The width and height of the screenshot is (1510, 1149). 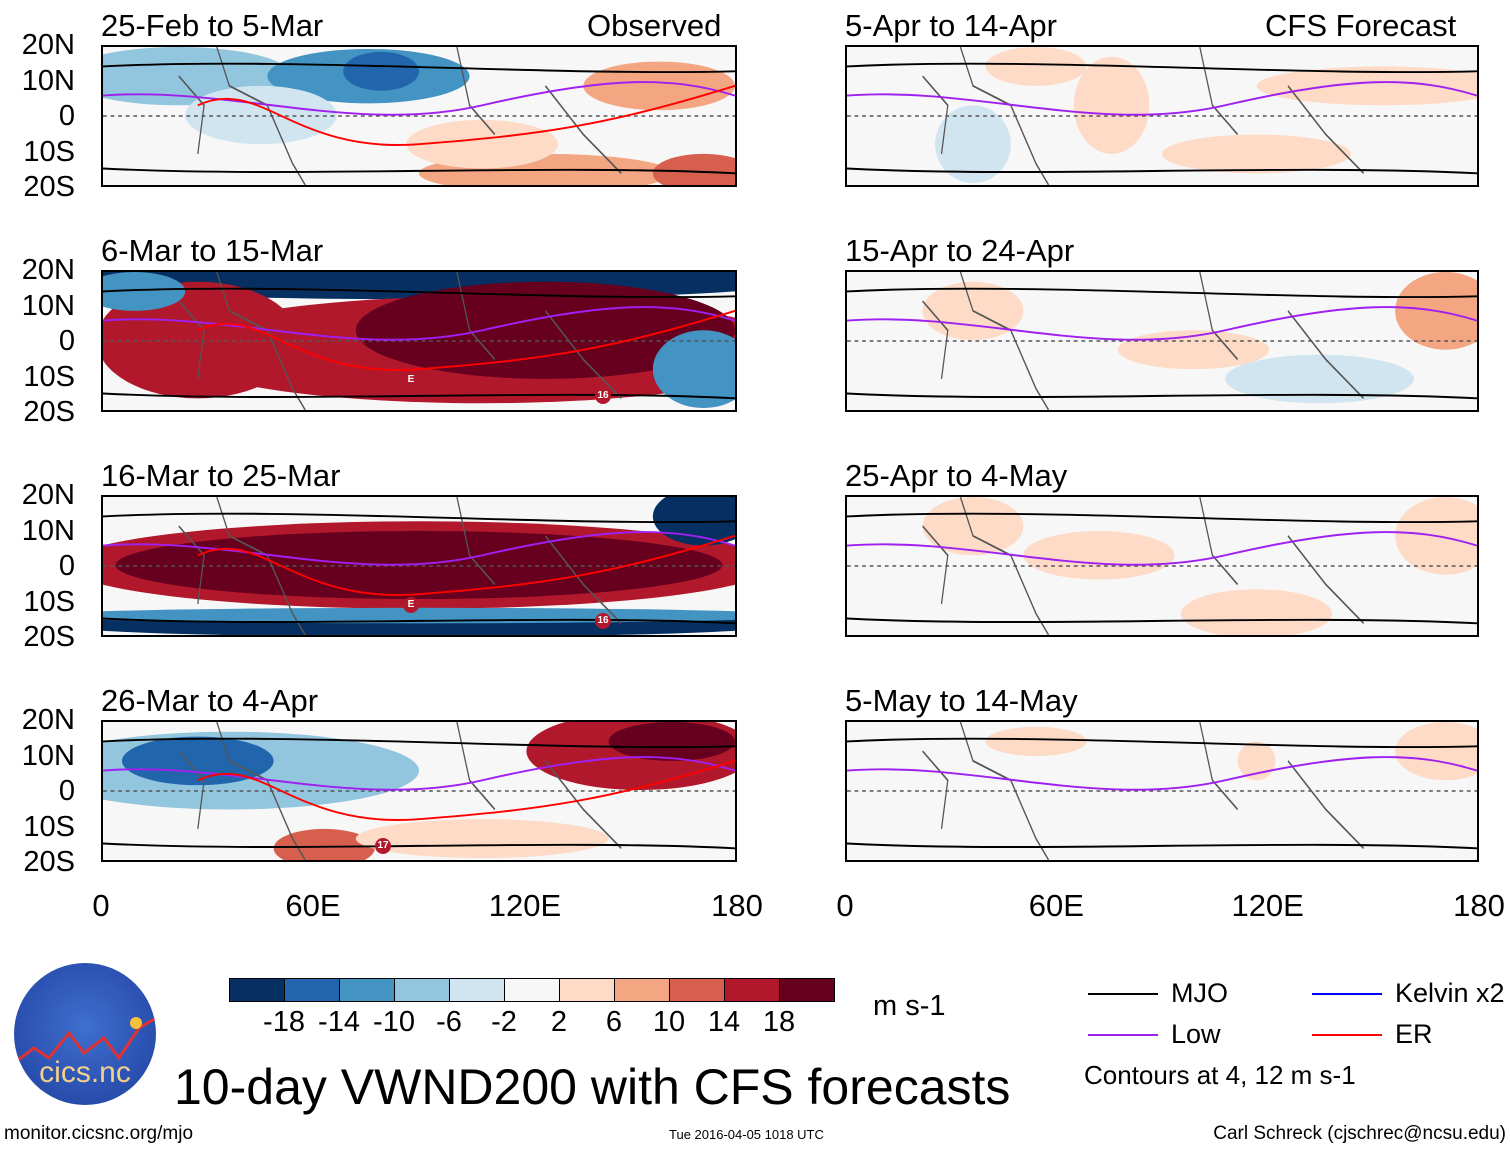 What do you see at coordinates (746, 1134) in the screenshot?
I see `footer-timestamp: Tue 2016-04-05 1018 UTC` at bounding box center [746, 1134].